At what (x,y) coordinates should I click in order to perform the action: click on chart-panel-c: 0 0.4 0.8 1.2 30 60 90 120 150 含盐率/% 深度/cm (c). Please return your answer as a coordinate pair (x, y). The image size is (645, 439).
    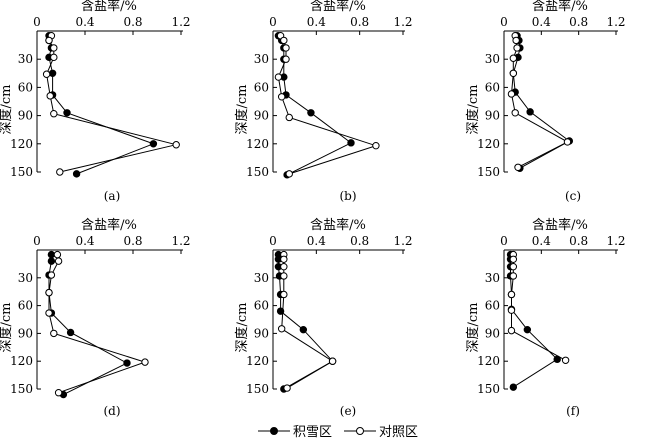
    Looking at the image, I should click on (545, 101).